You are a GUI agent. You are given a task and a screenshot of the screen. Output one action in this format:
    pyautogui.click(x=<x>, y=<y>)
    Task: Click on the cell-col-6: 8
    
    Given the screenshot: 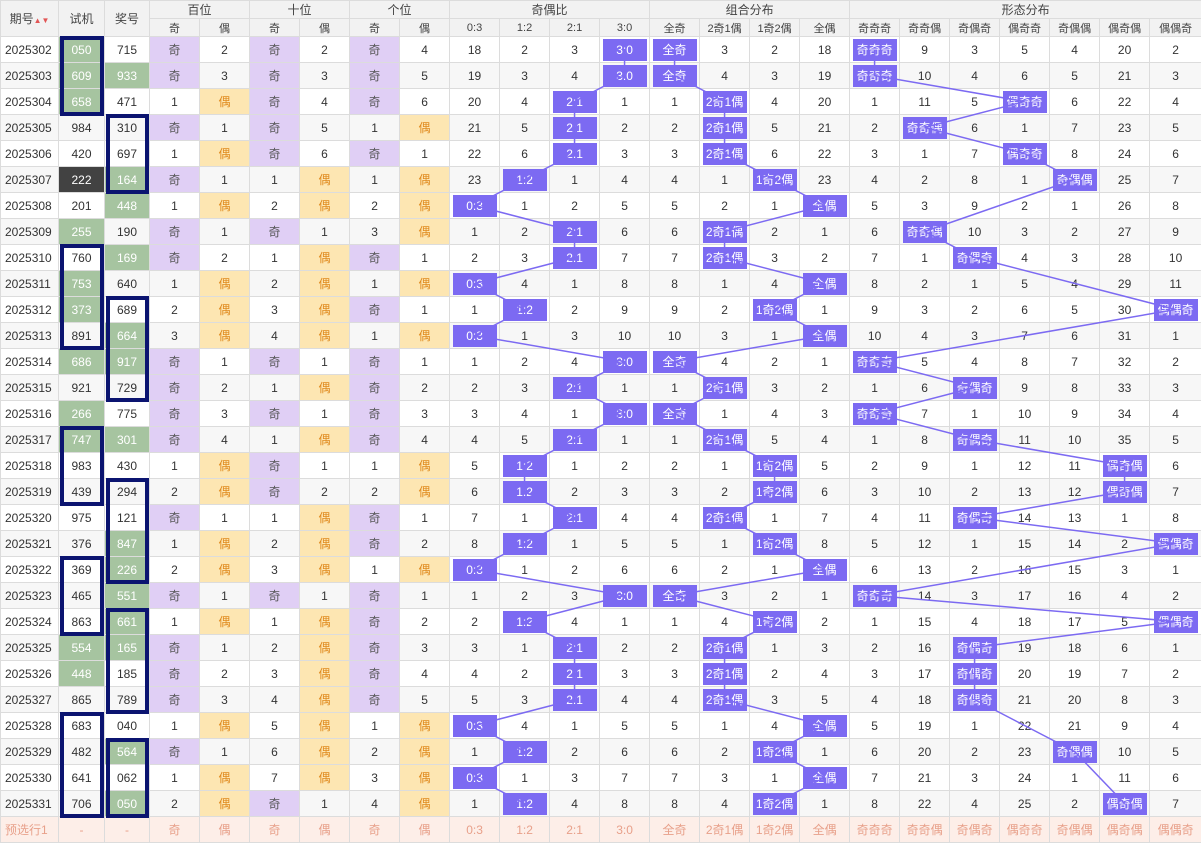 What is the action you would take?
    pyautogui.click(x=475, y=544)
    